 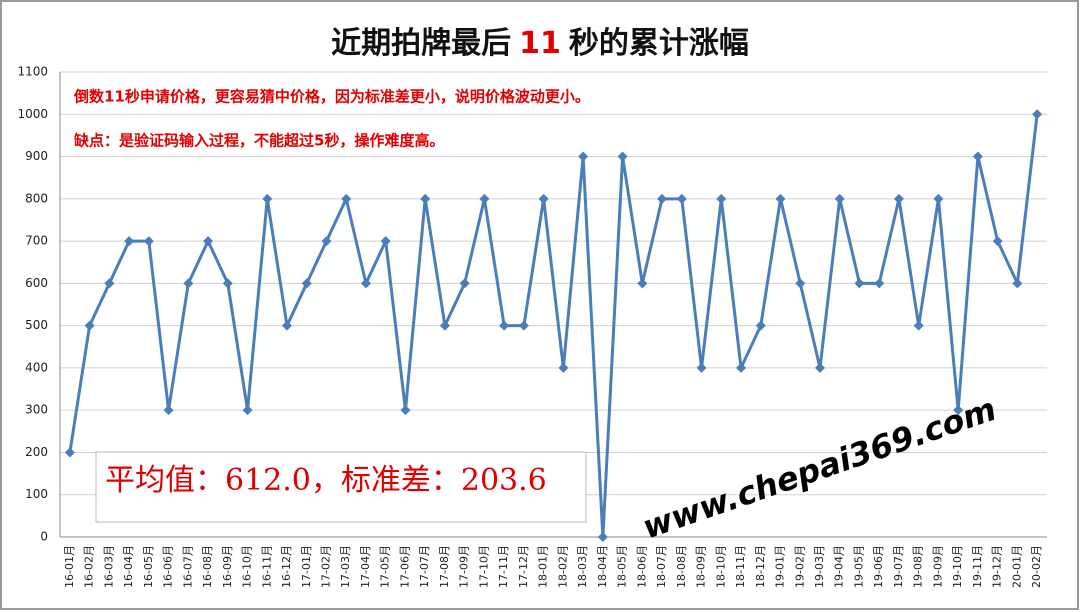 What do you see at coordinates (1016, 566) in the screenshot?
I see `x-tick-label: 20-01月` at bounding box center [1016, 566].